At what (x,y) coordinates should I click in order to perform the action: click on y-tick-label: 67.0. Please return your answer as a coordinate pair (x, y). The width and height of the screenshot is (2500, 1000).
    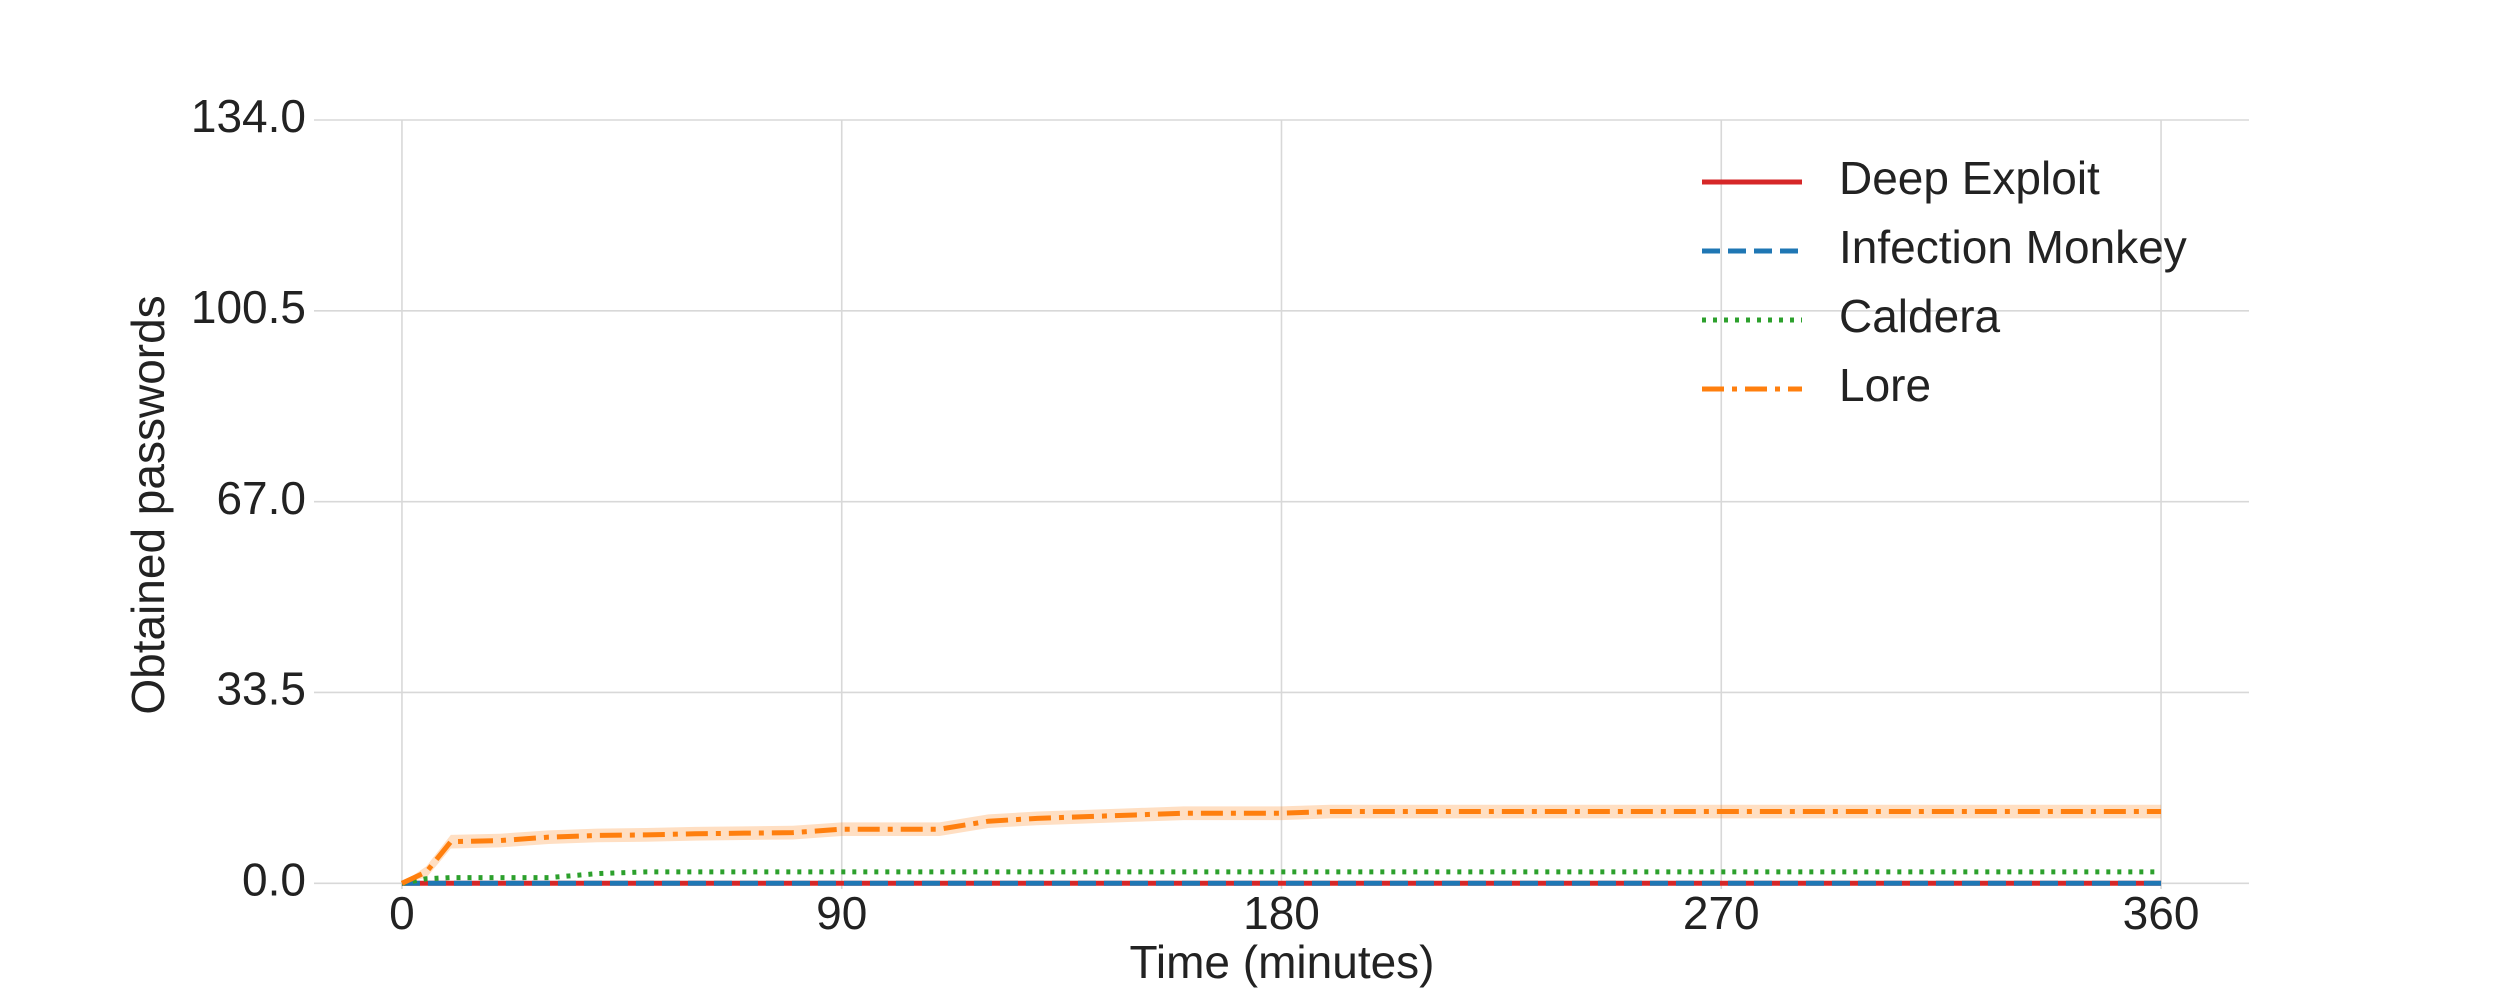
    Looking at the image, I should click on (261, 498).